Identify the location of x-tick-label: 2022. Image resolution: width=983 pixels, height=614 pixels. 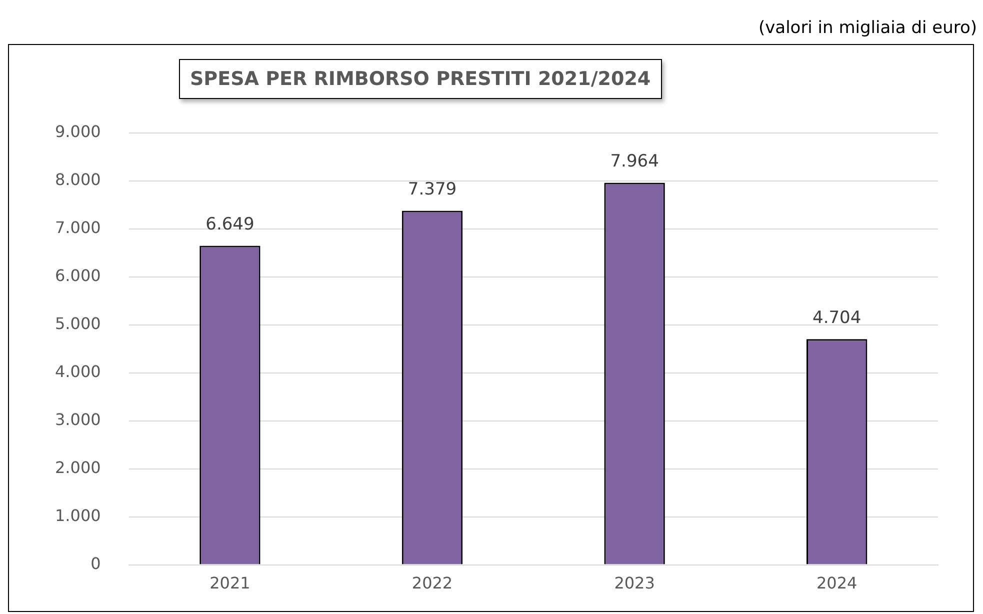
(432, 583).